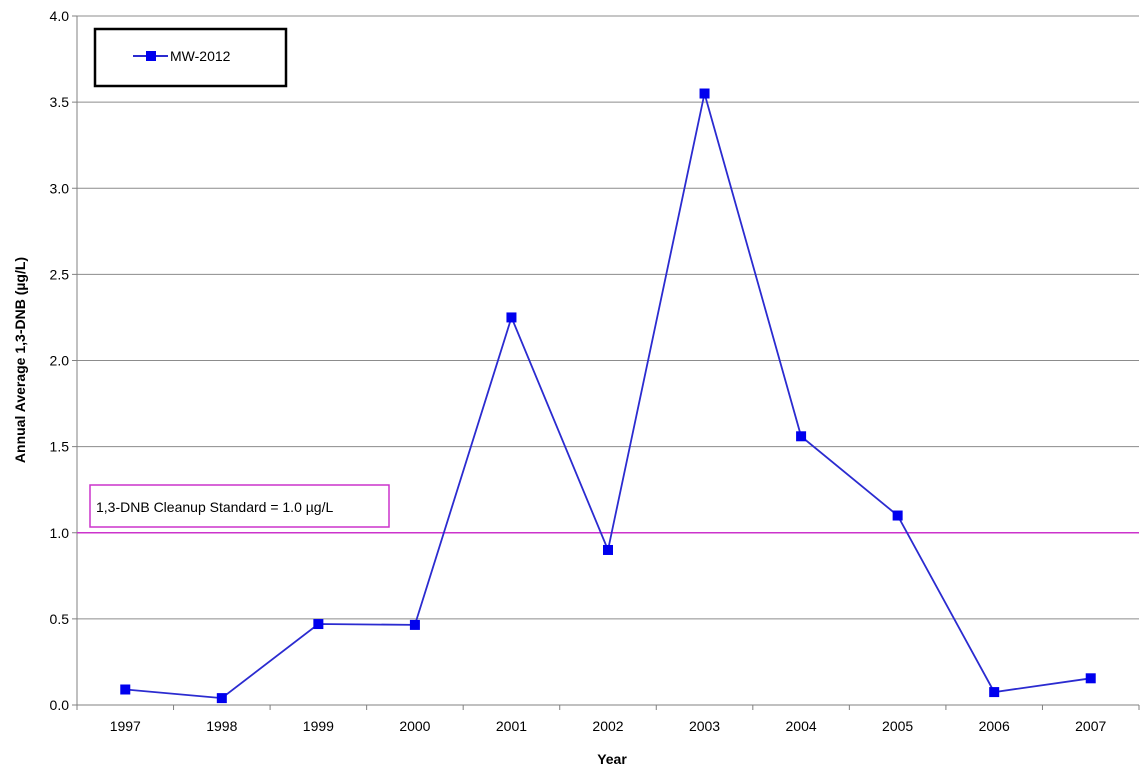 This screenshot has height=769, width=1141. Describe the element at coordinates (60, 705) in the screenshot. I see `y-tick-label-0: 0.0` at that location.